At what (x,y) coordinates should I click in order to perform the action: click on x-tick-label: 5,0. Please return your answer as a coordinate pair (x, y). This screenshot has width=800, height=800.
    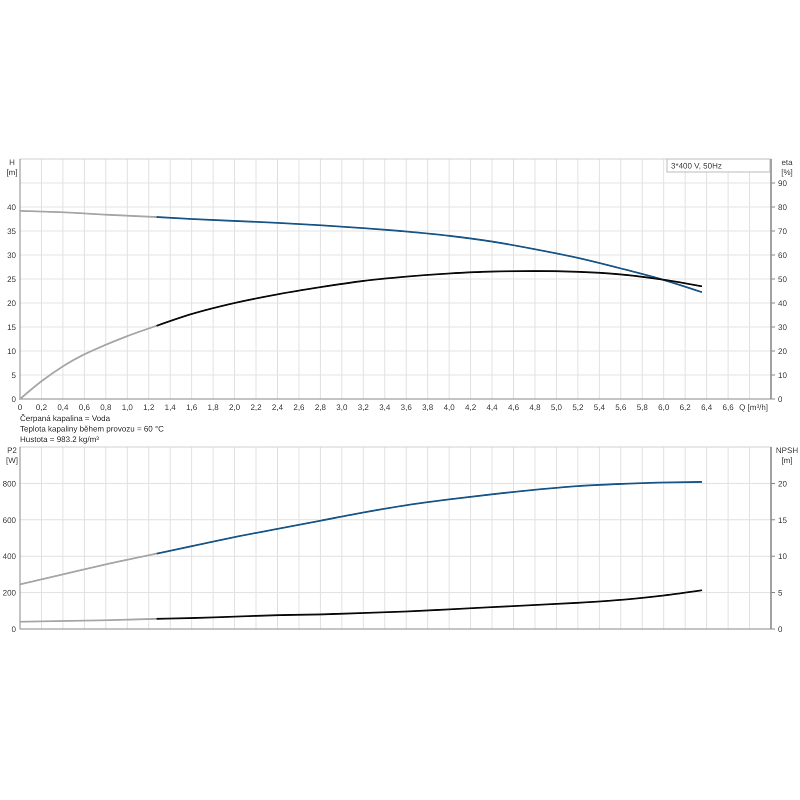
    Looking at the image, I should click on (556, 407).